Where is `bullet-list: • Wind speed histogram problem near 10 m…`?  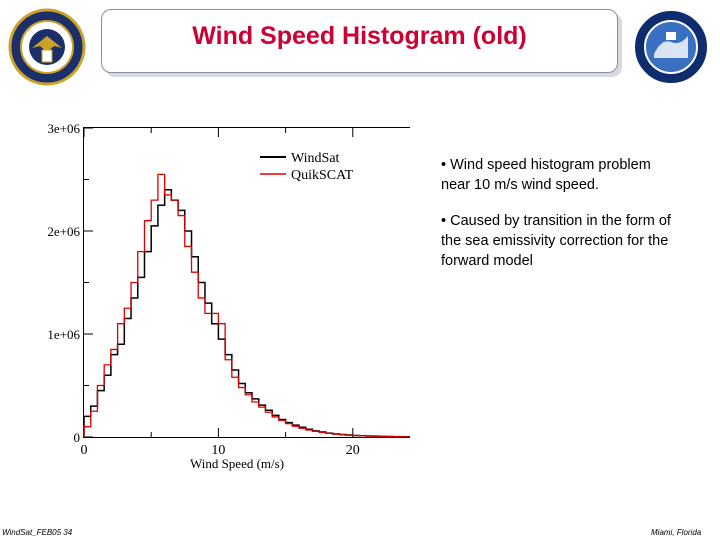 bullet-list: • Wind speed histogram problem near 10 m… is located at coordinates (561, 221).